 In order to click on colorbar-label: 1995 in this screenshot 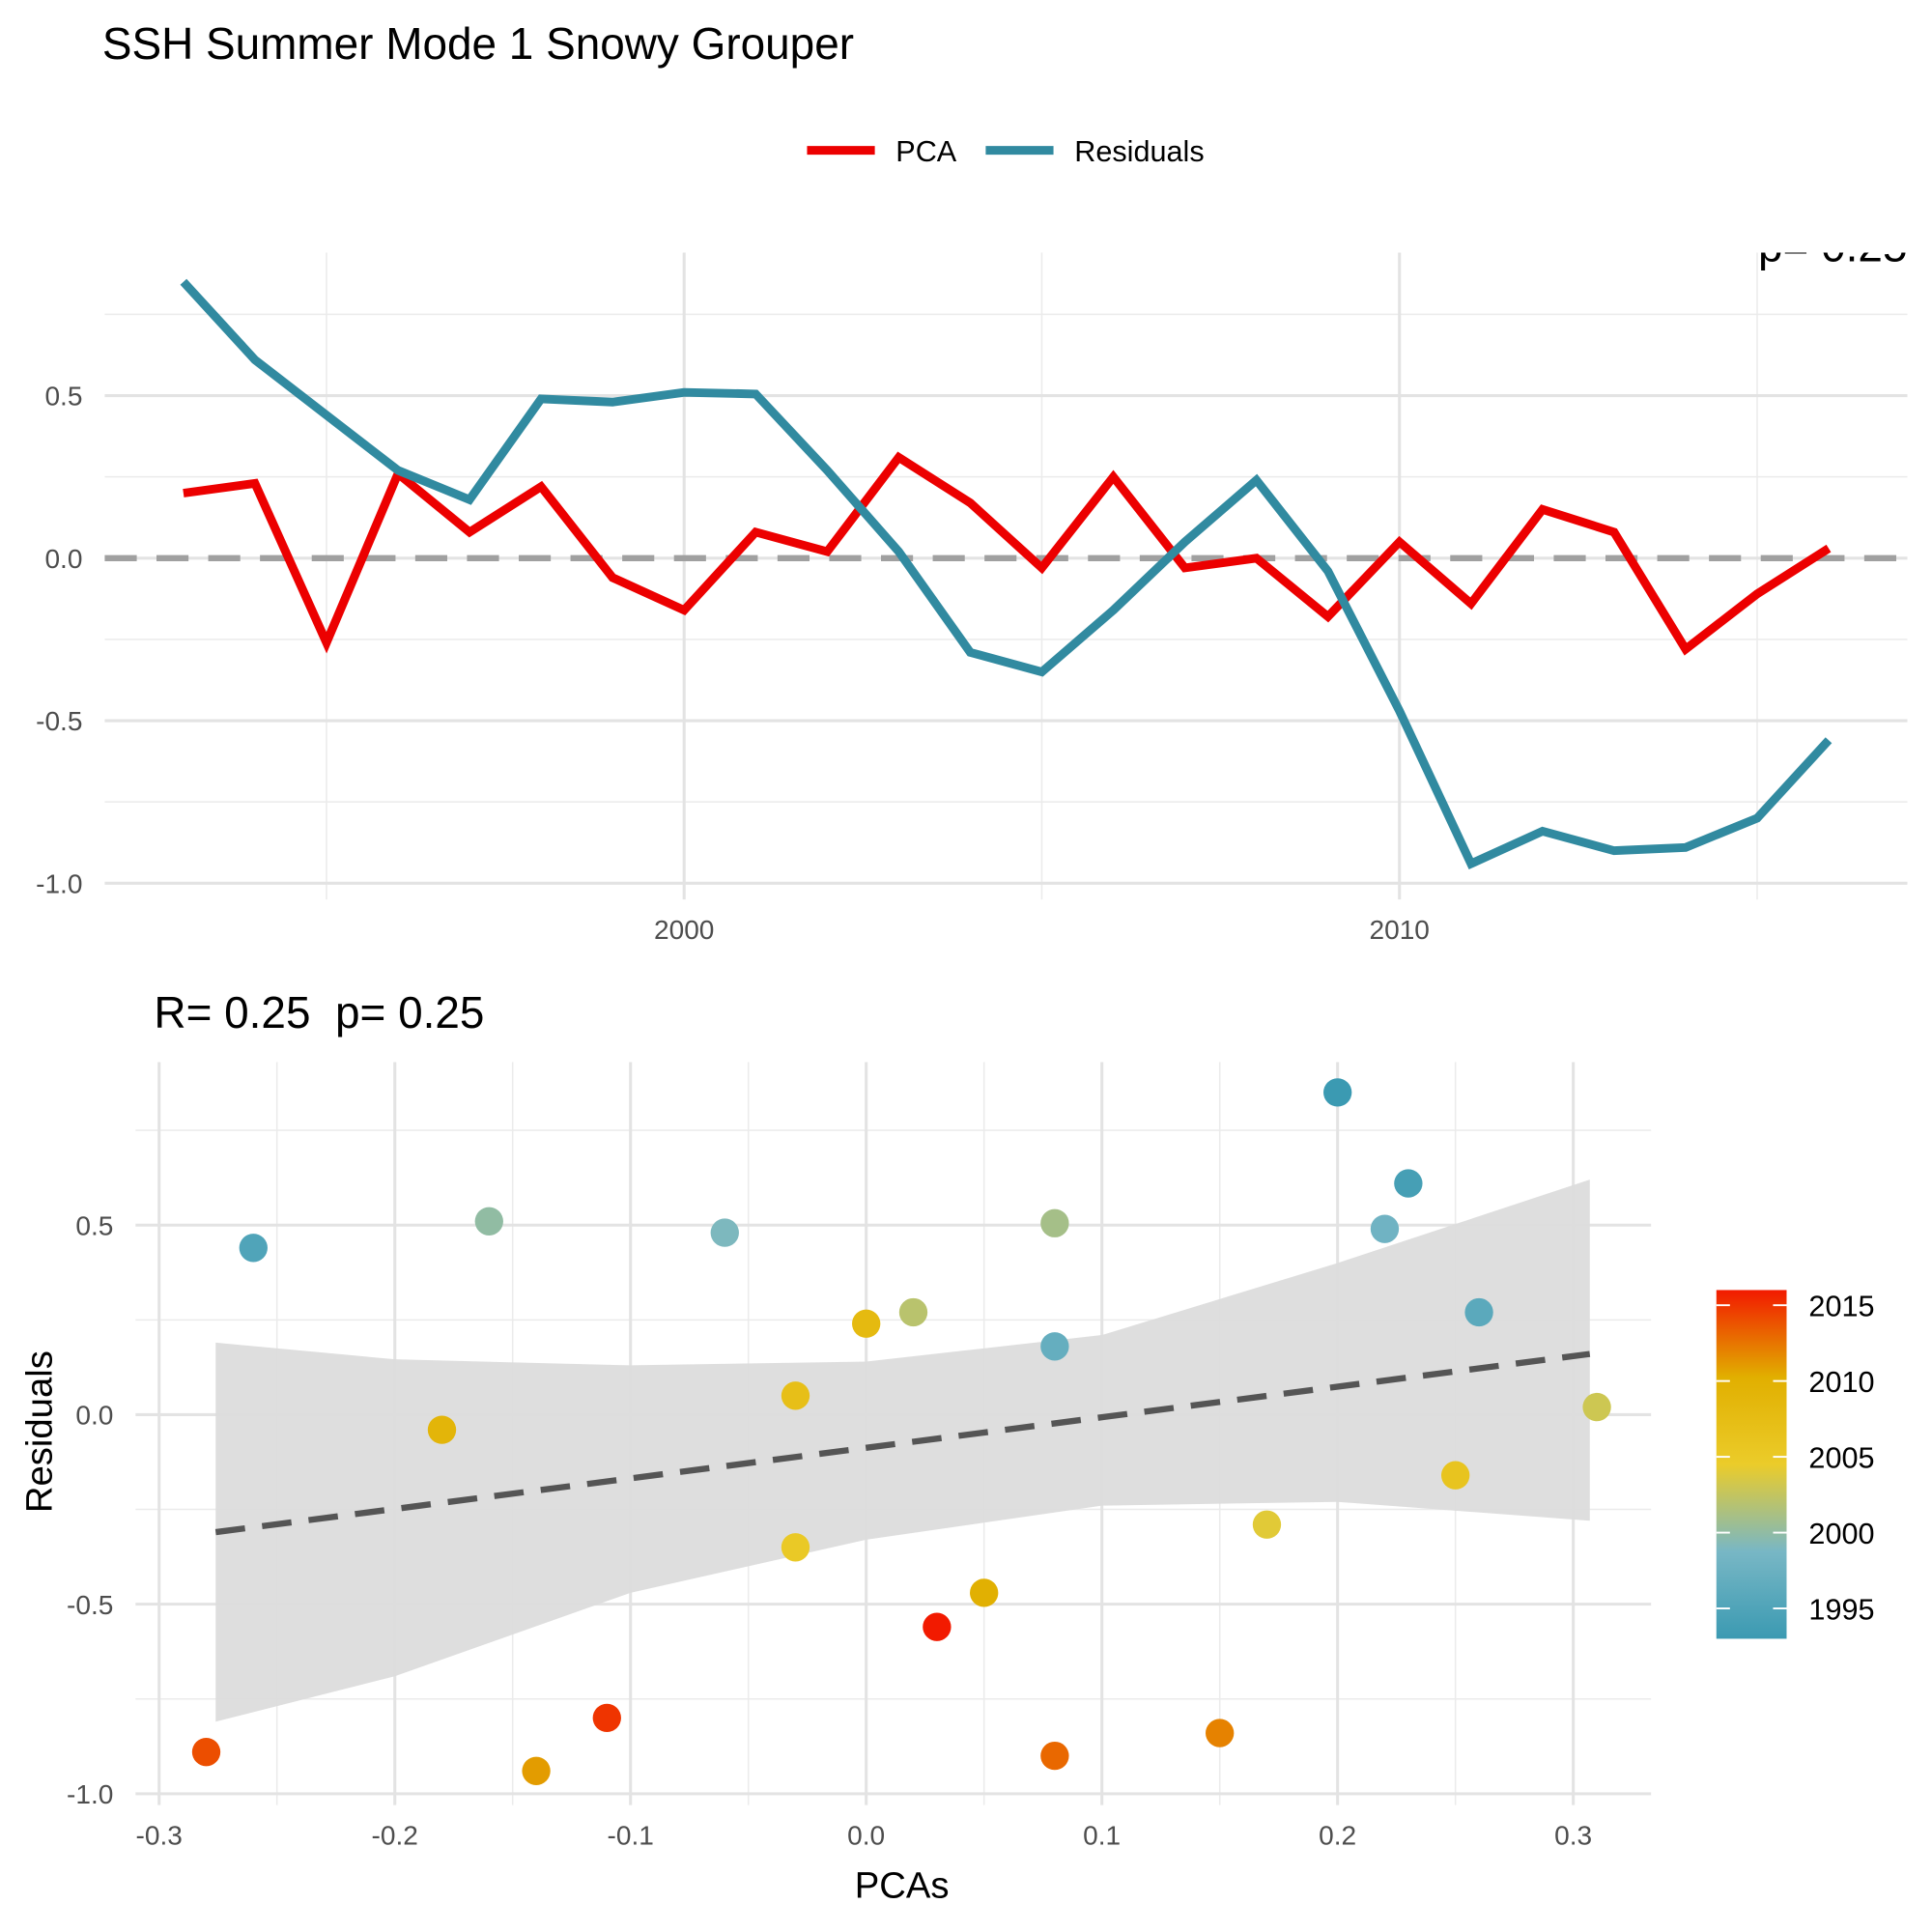, I will do `click(1841, 1610)`.